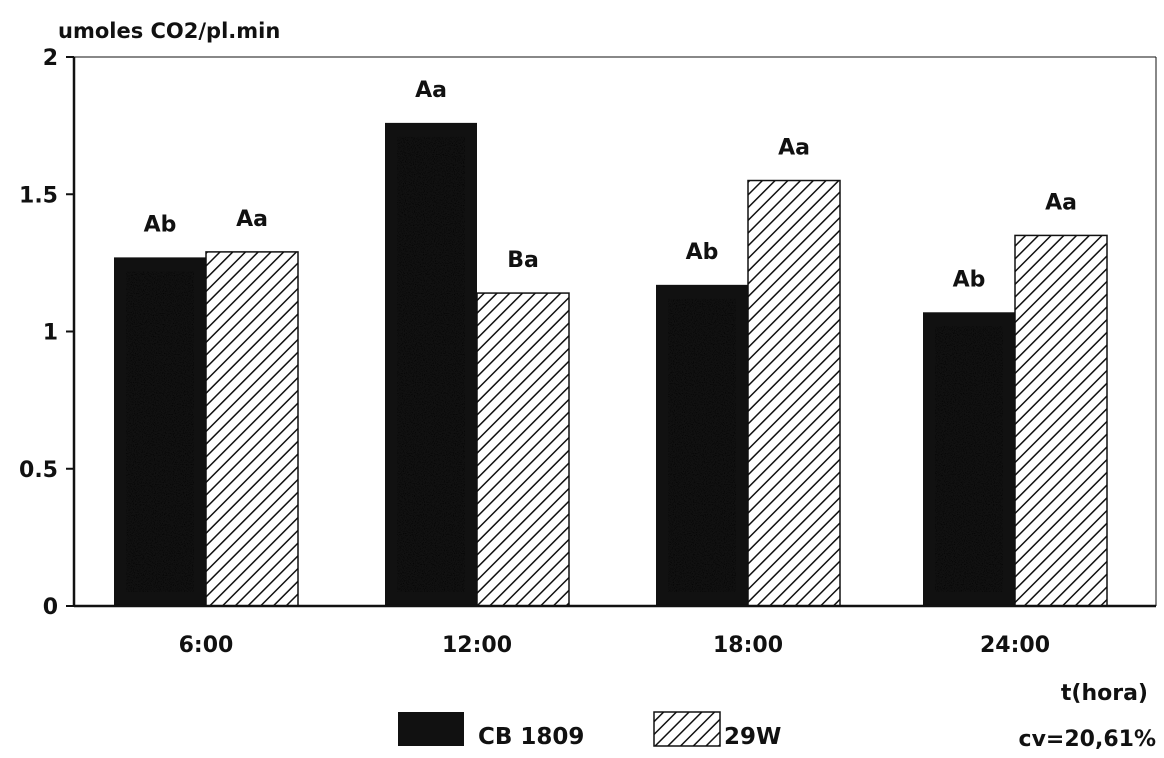 Image resolution: width=1164 pixels, height=758 pixels. What do you see at coordinates (523, 260) in the screenshot?
I see `bar-value-label: Ba` at bounding box center [523, 260].